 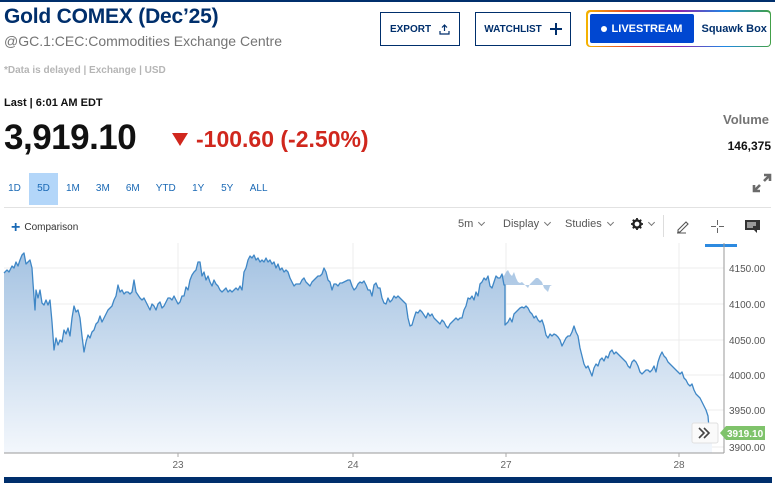 I want to click on livestream-widget: LIVESTREAM Squawk Box, so click(x=678, y=28).